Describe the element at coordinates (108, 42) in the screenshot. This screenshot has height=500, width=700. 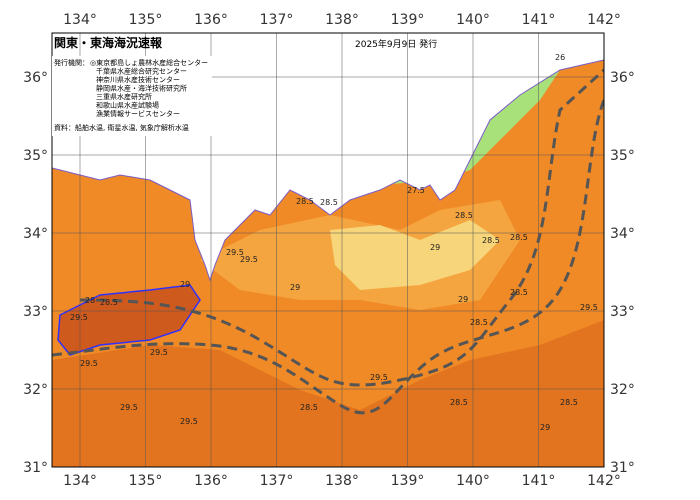
I see `title: 関東・東海海況速報` at that location.